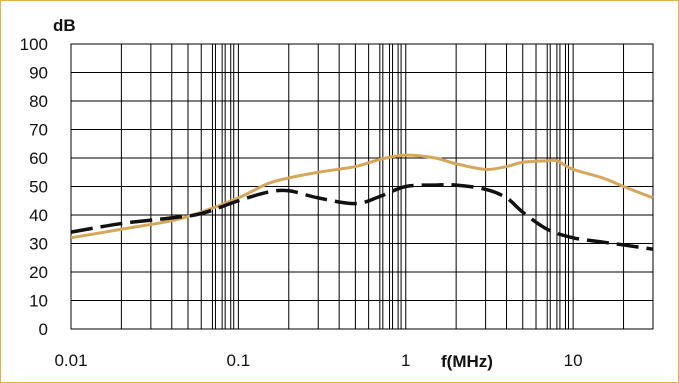  I want to click on x-tick-label: 0.01, so click(70, 360).